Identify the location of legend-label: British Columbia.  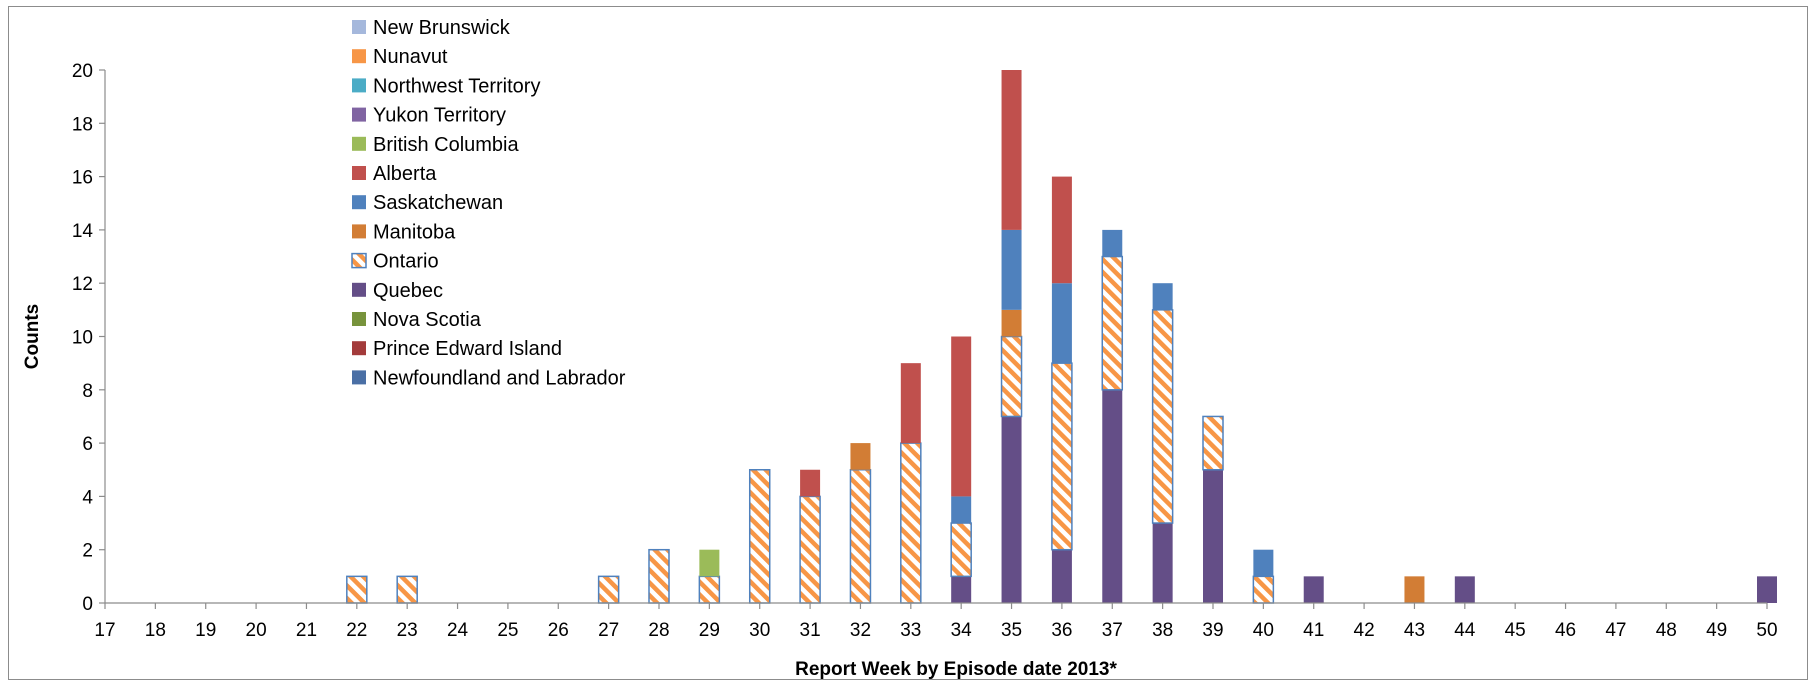
(446, 145).